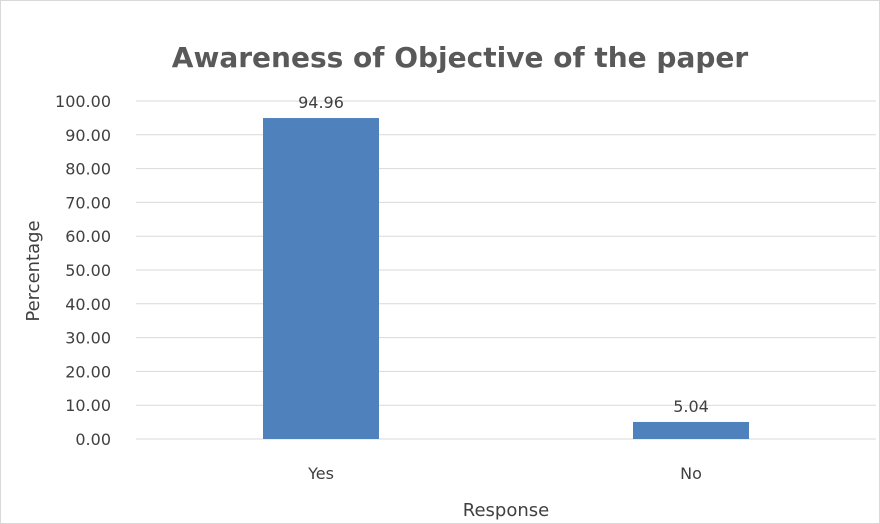 The width and height of the screenshot is (880, 524). What do you see at coordinates (88, 236) in the screenshot?
I see `y-tick-label: 60.00` at bounding box center [88, 236].